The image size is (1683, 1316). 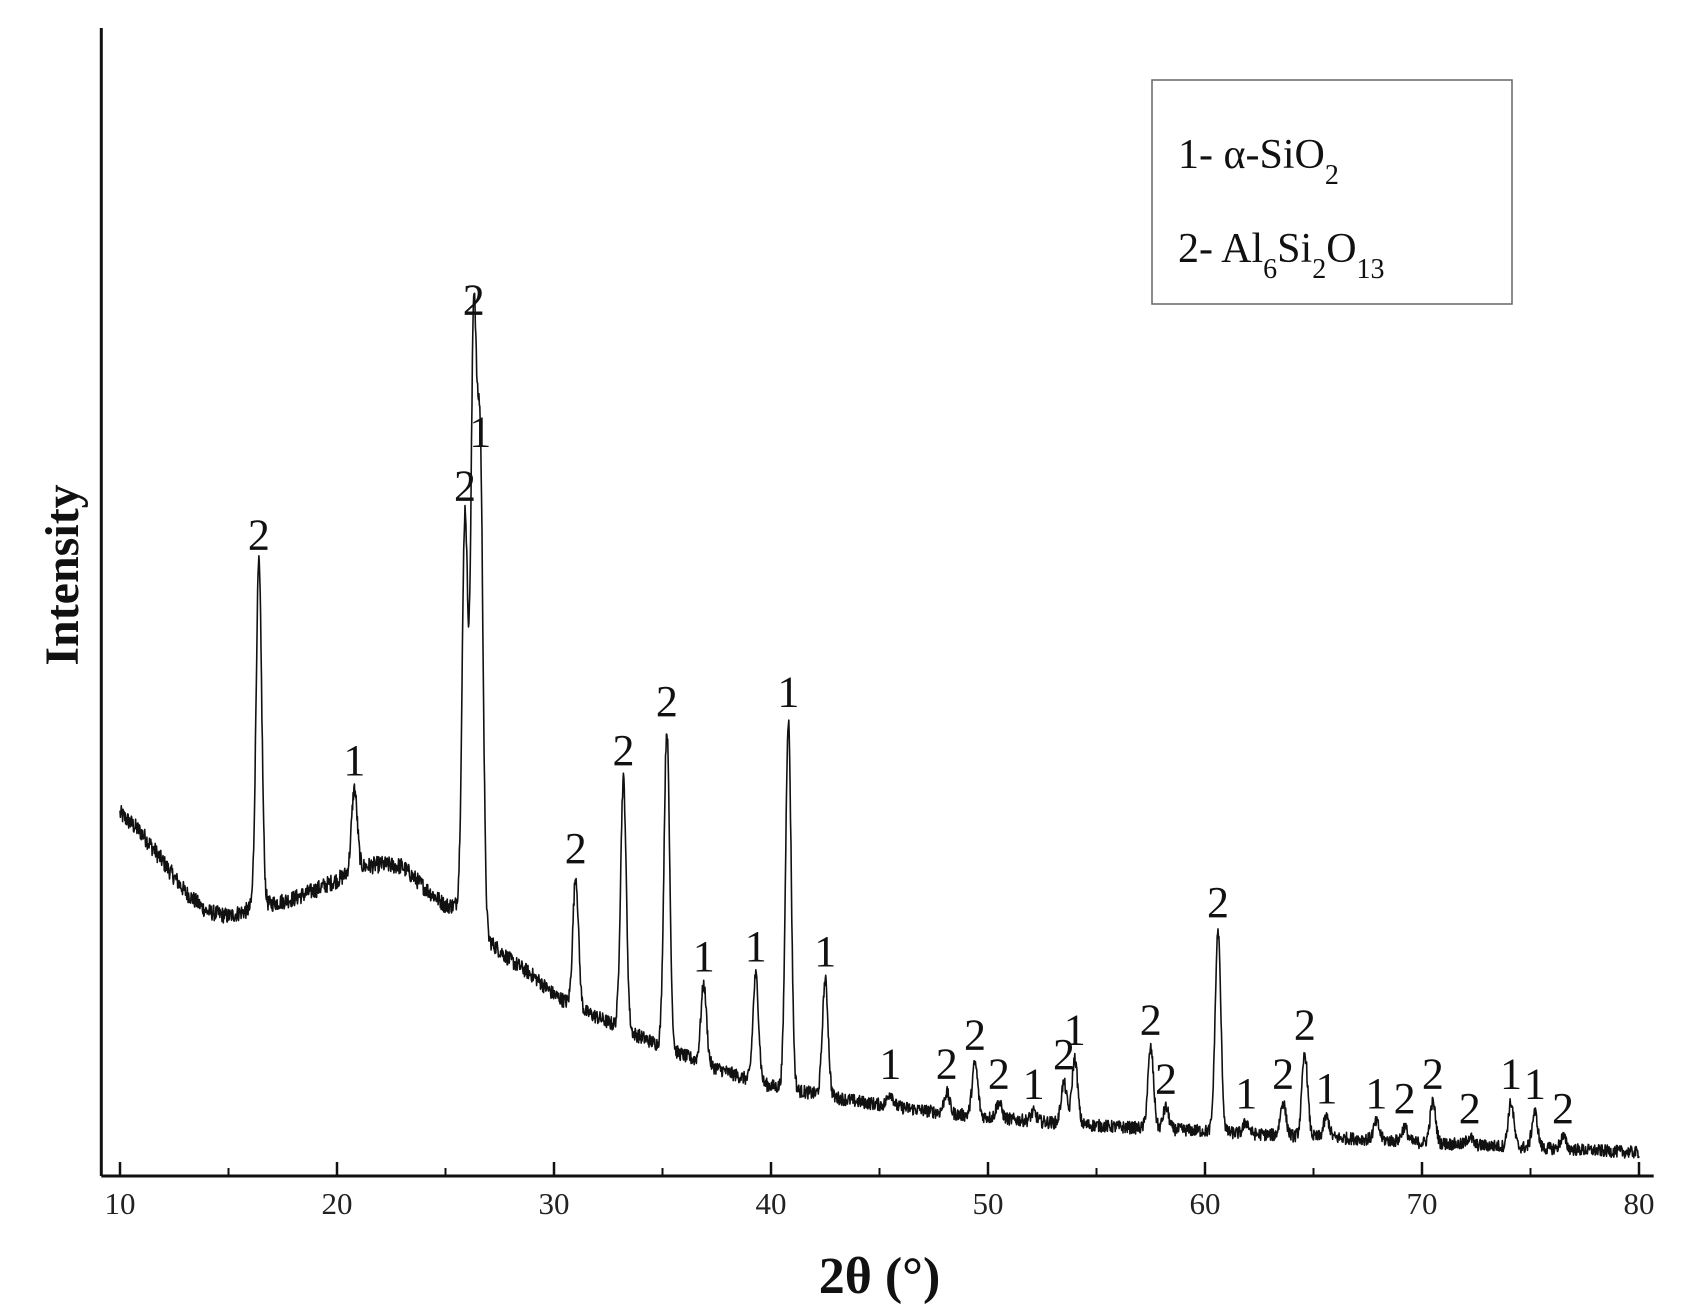 What do you see at coordinates (1294, 249) in the screenshot?
I see `legend-element: Si` at bounding box center [1294, 249].